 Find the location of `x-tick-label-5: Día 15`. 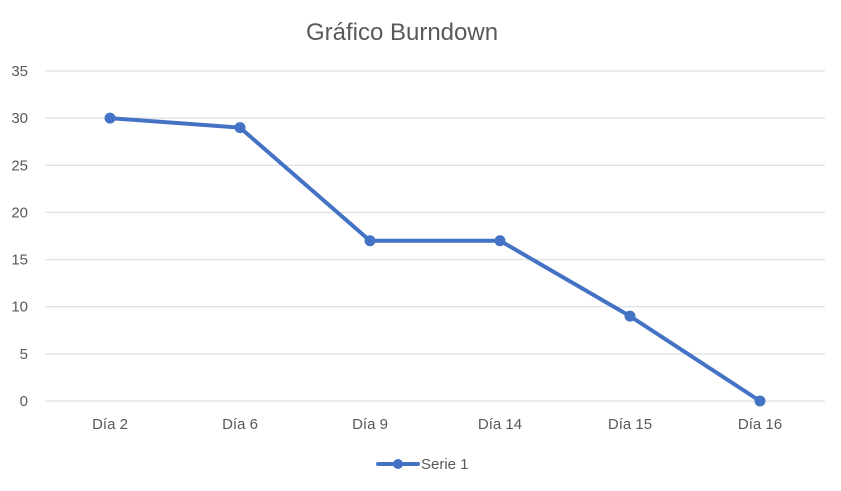

x-tick-label-5: Día 15 is located at coordinates (630, 424).